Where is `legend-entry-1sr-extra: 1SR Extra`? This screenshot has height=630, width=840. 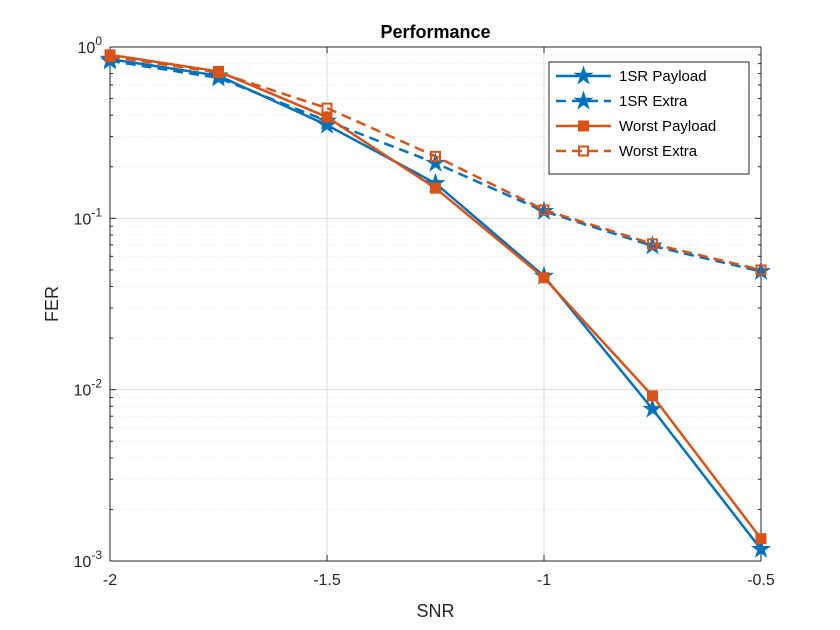
legend-entry-1sr-extra: 1SR Extra is located at coordinates (622, 100).